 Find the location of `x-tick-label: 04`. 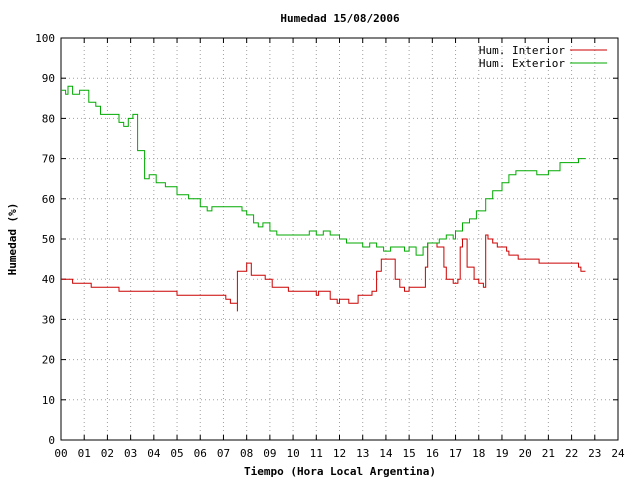

x-tick-label: 04 is located at coordinates (154, 453).